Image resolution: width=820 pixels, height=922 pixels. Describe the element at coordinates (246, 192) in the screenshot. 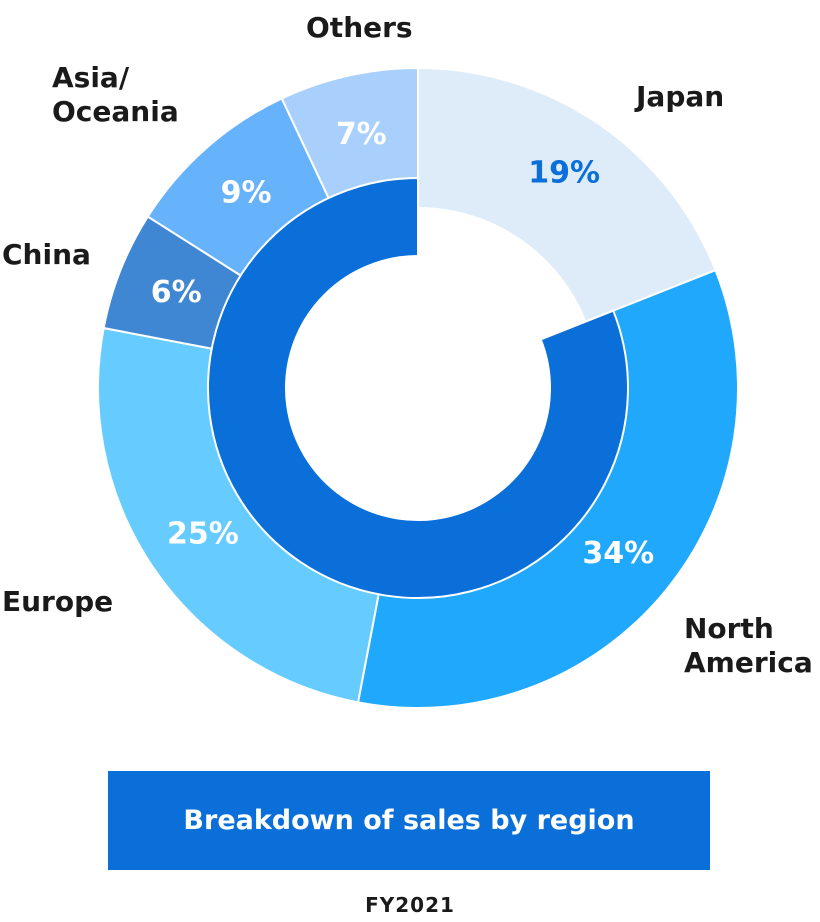

I see `data-label: 9%` at that location.